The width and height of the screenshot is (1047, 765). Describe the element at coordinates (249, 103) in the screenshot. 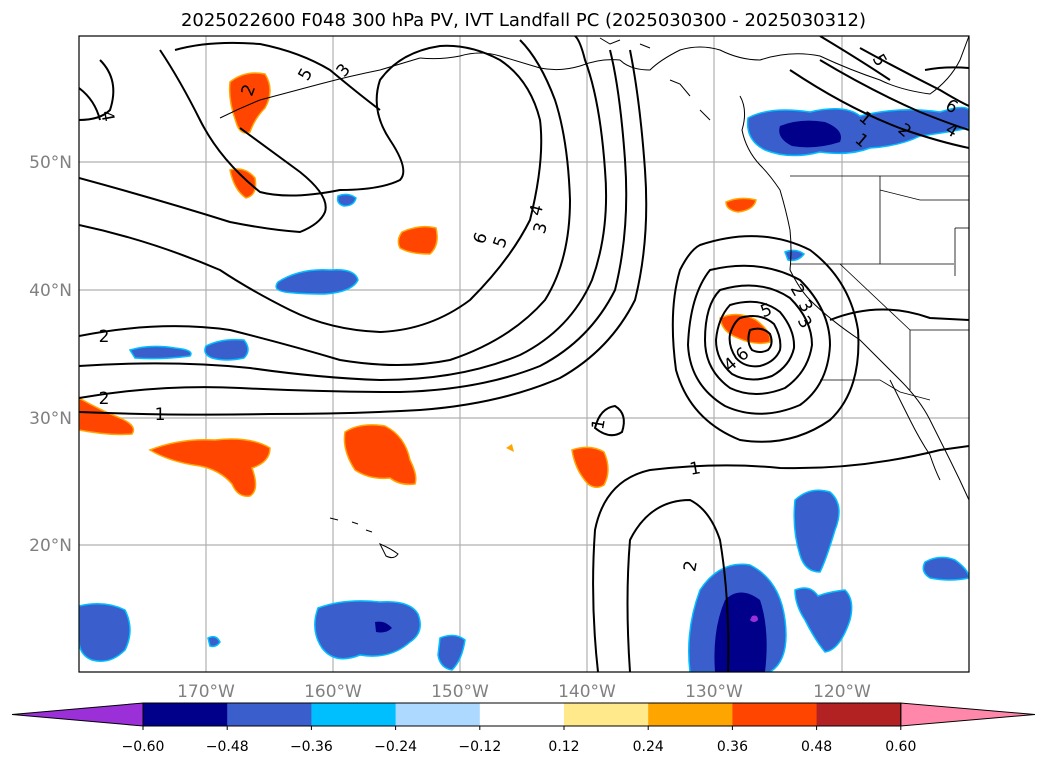

I see `pv-positive-blob-bering` at that location.